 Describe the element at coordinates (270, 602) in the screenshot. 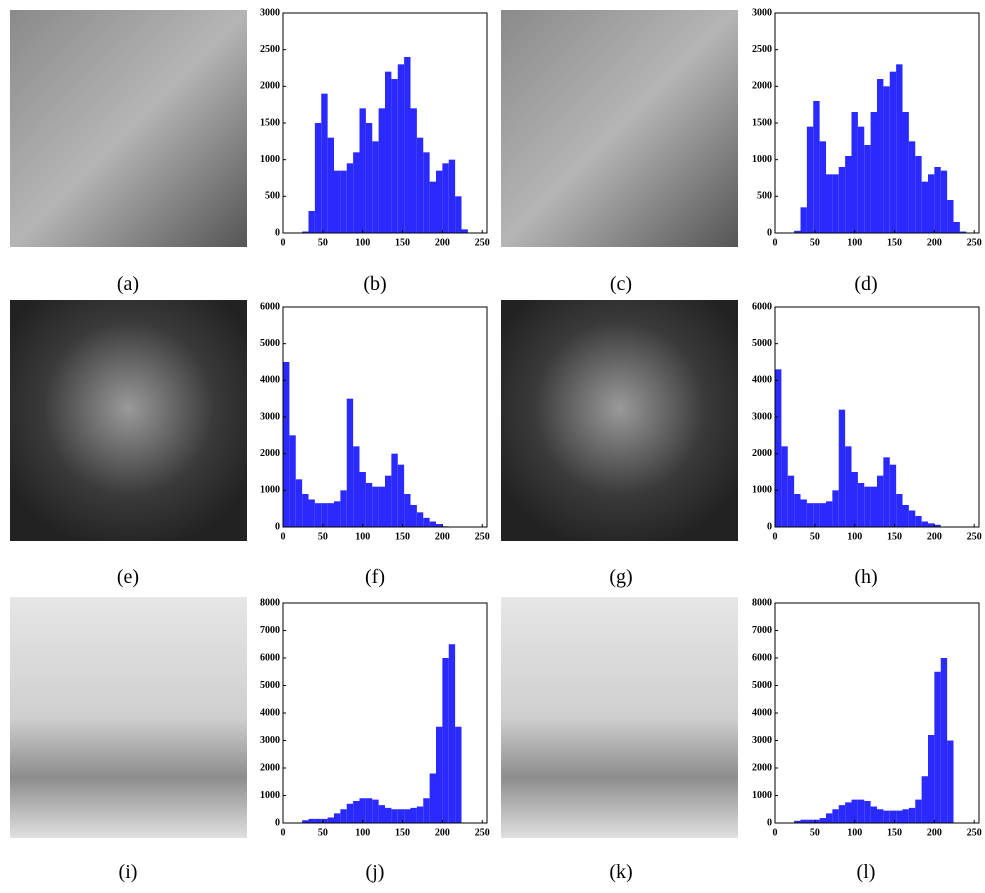

I see `y-tick-label: 8000` at that location.